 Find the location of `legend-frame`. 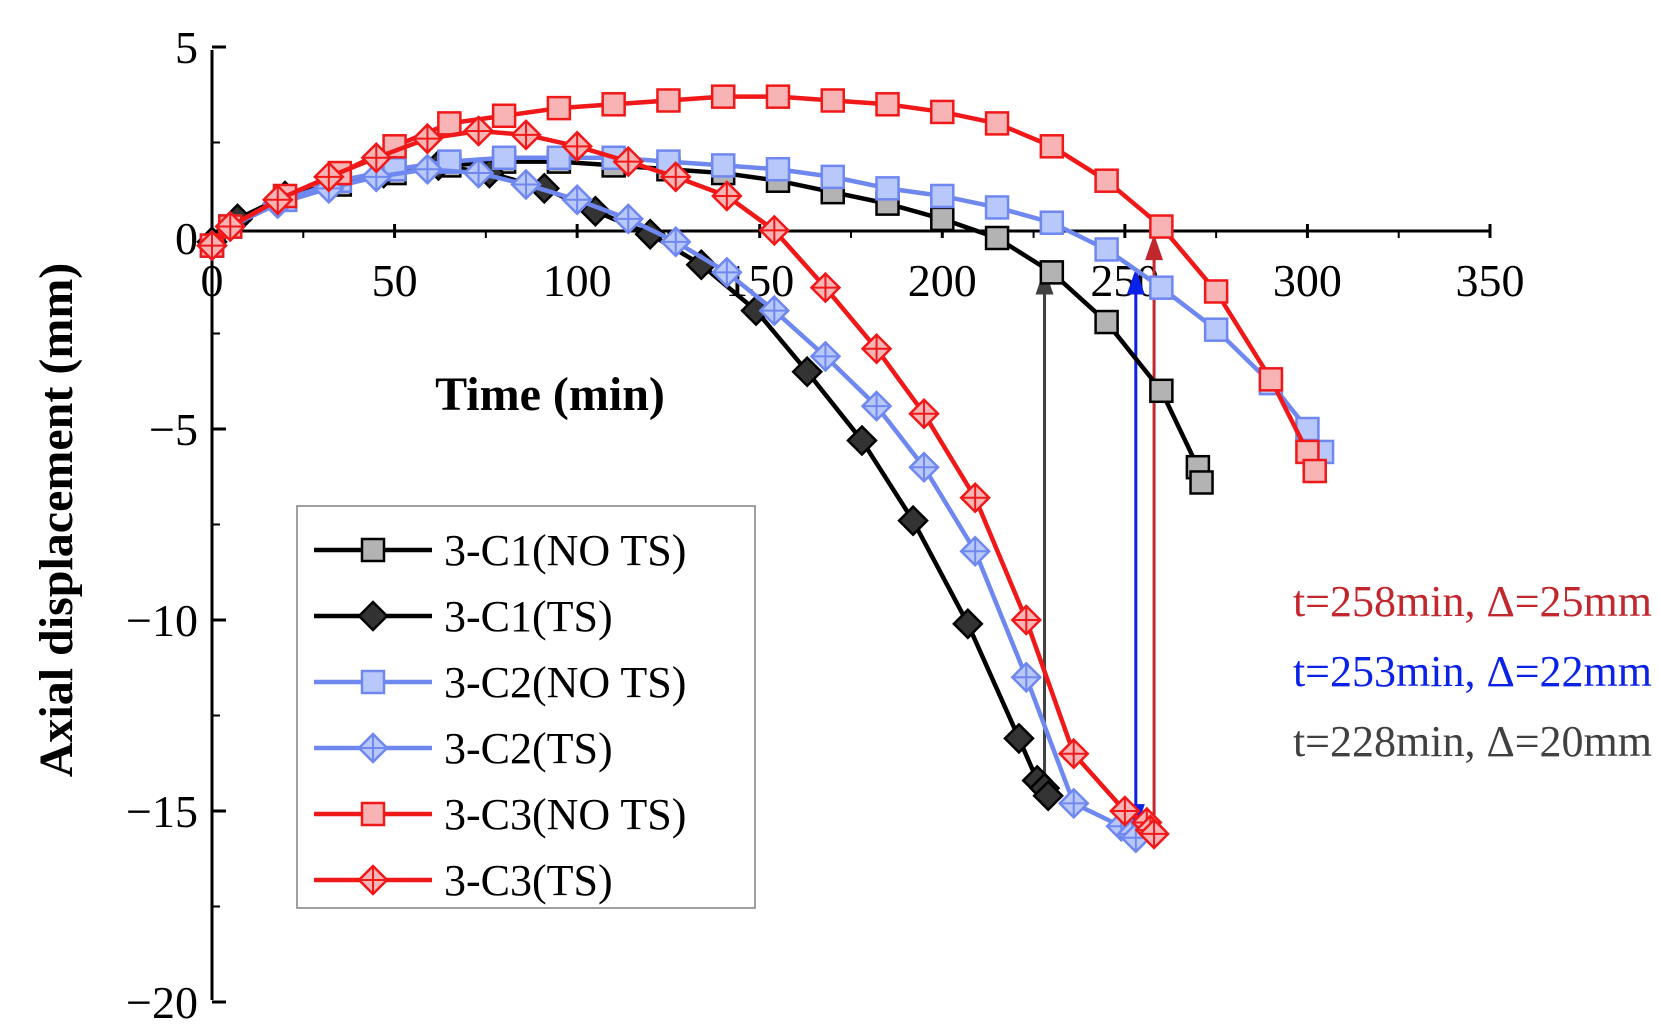

legend-frame is located at coordinates (526, 707).